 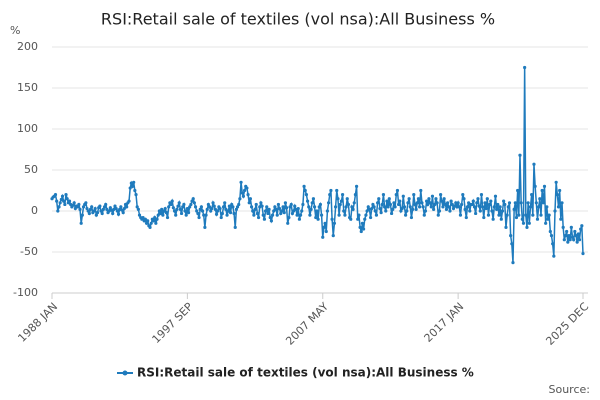 I want to click on x-tick-label: 1997 SEP, so click(x=173, y=323).